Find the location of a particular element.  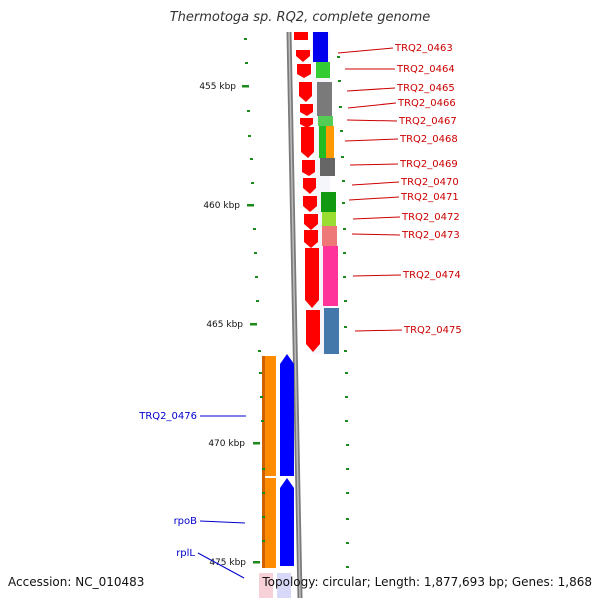

gene-label: TRQ2_0466 is located at coordinates (426, 103).